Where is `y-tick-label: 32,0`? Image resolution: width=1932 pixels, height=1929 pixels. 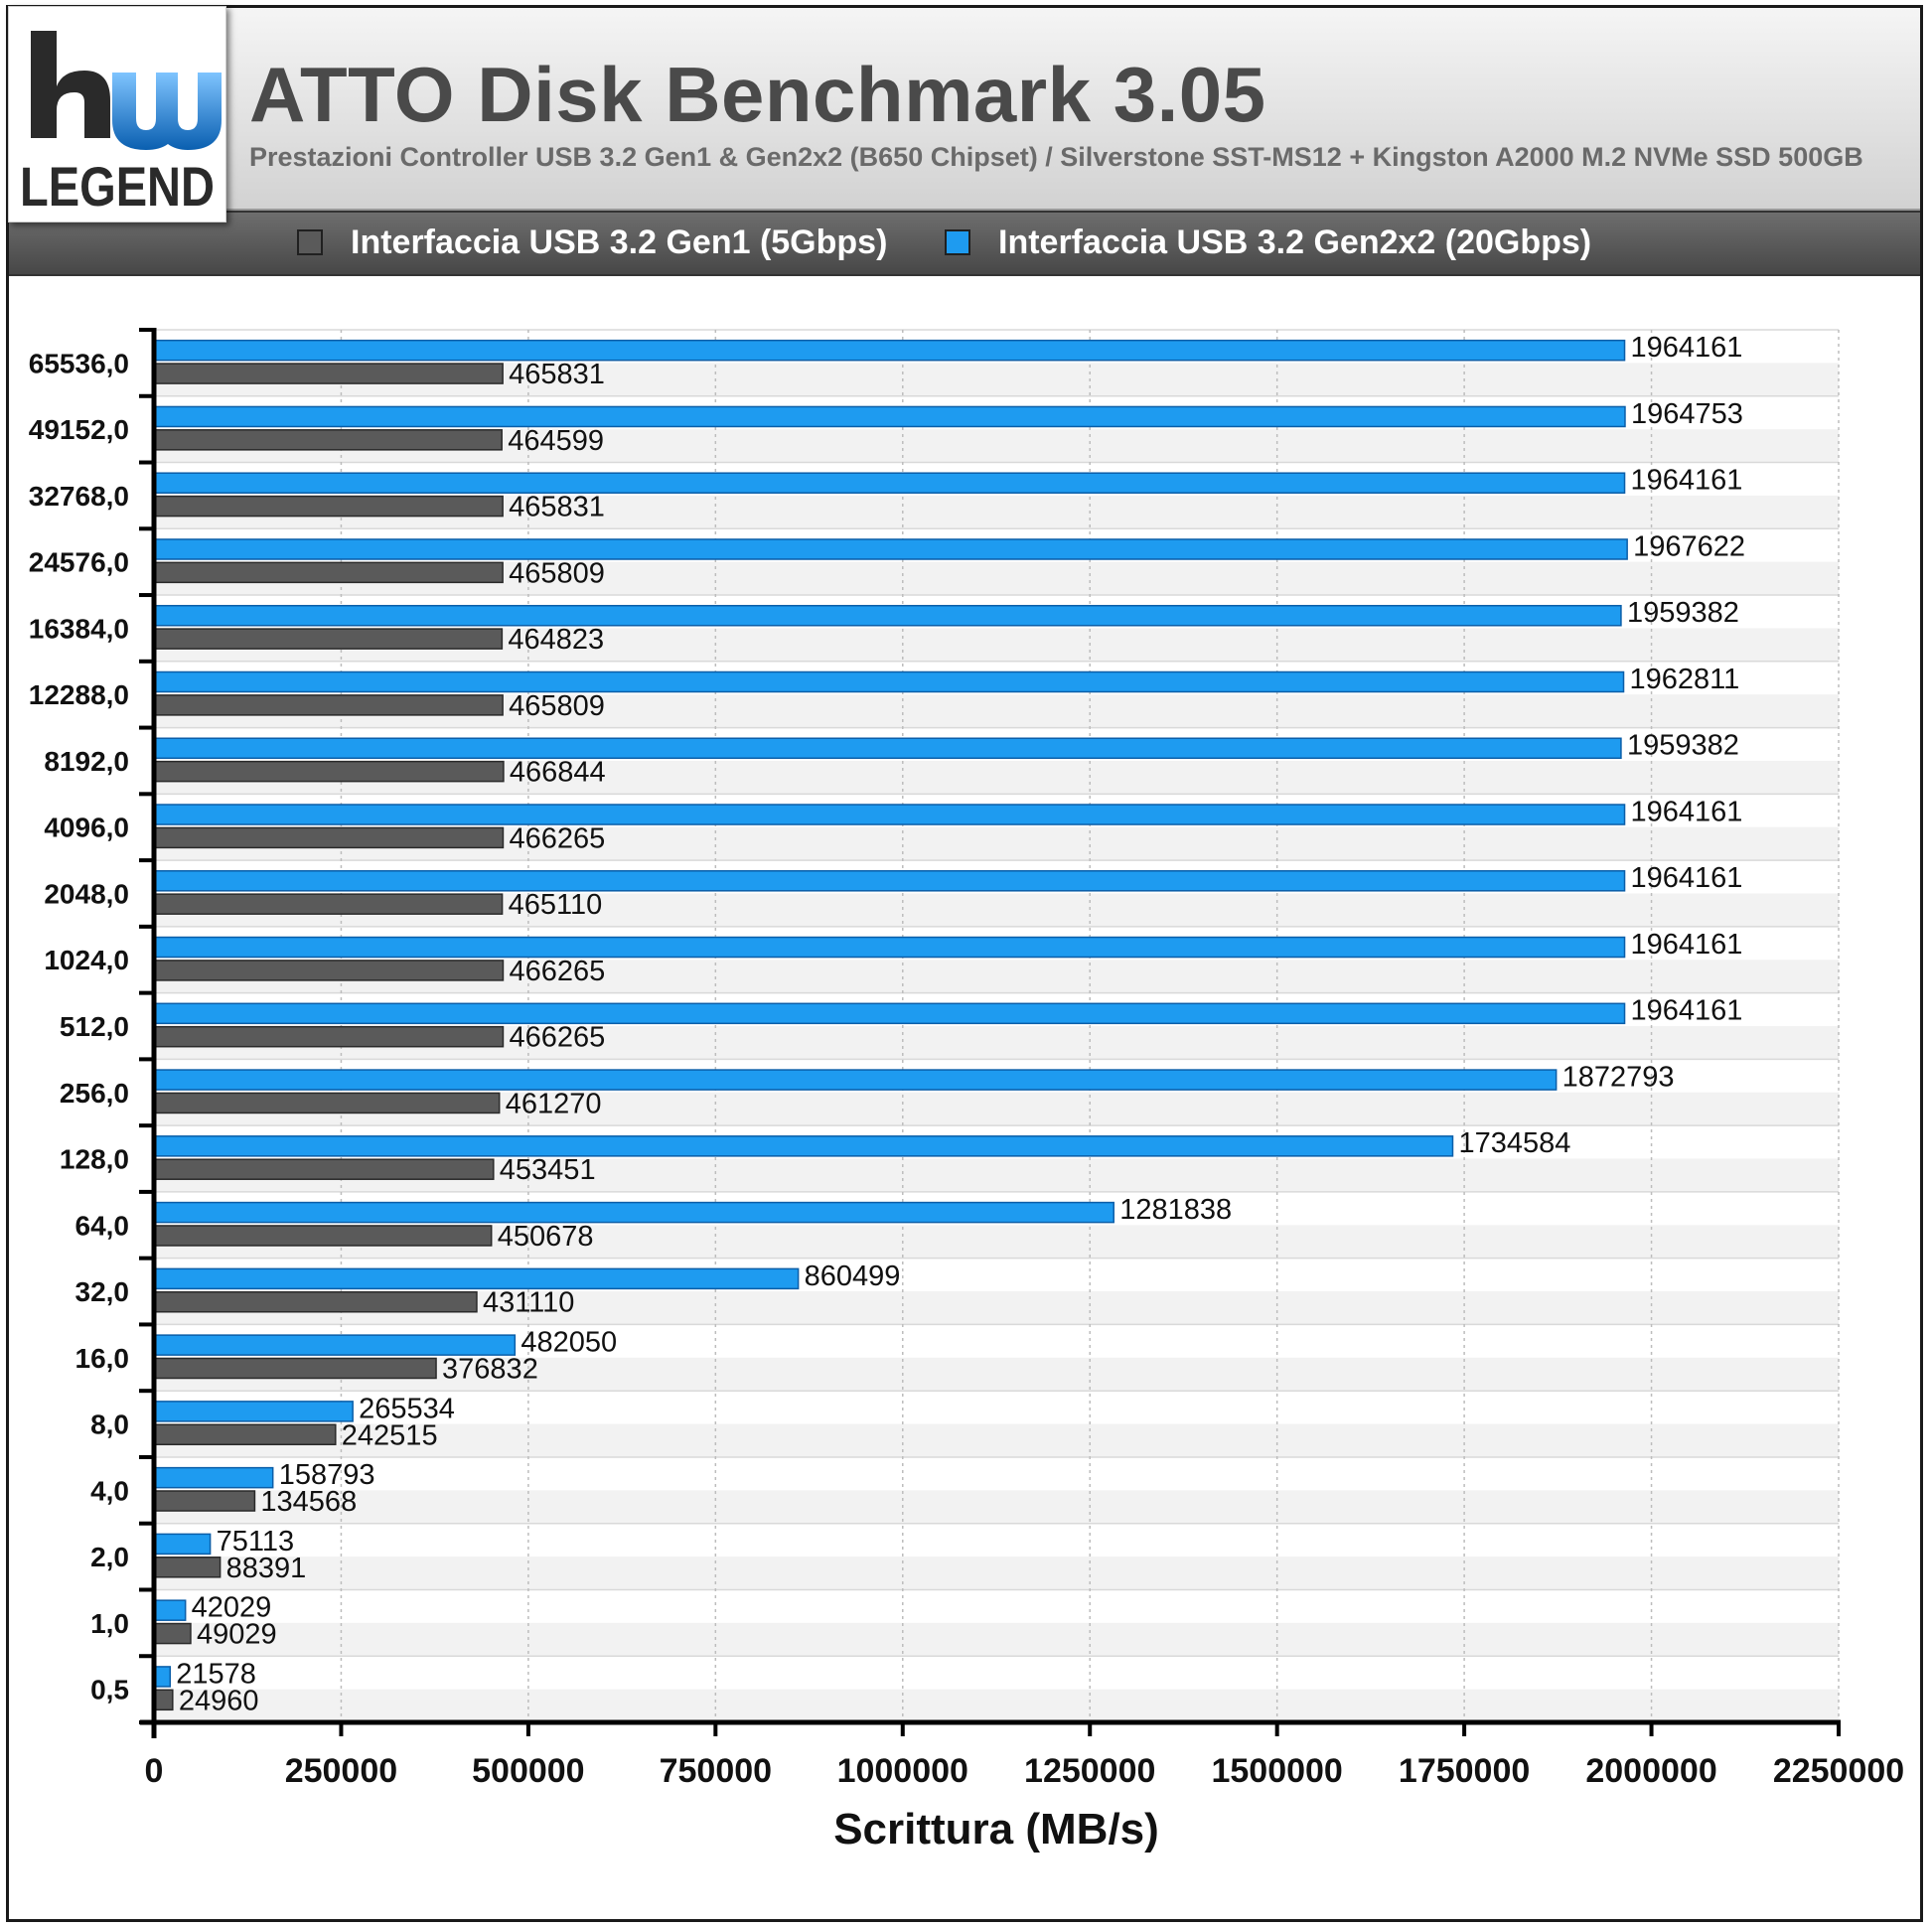 y-tick-label: 32,0 is located at coordinates (102, 1292).